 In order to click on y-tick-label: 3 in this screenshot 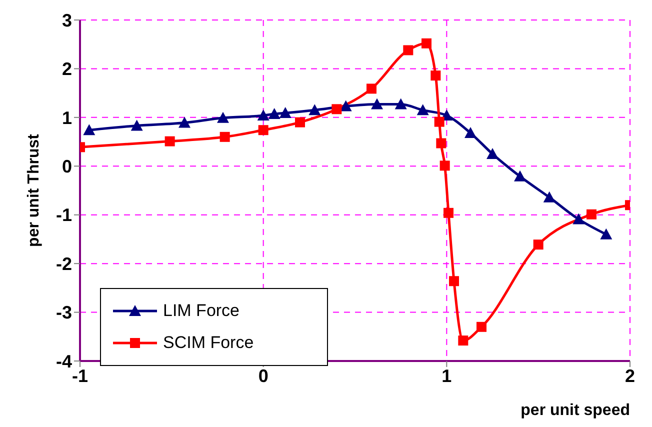, I will do `click(67, 20)`.